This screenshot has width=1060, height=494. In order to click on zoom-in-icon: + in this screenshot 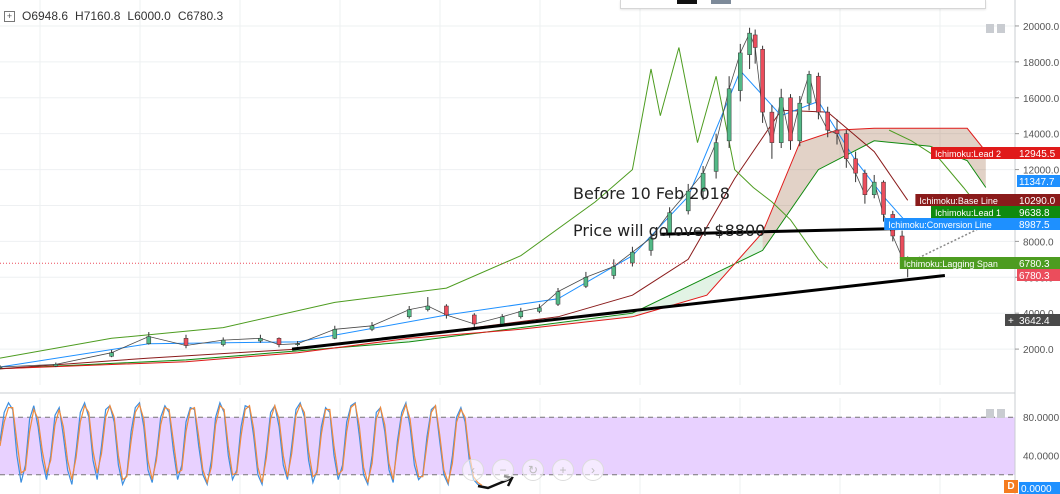, I will do `click(563, 470)`.